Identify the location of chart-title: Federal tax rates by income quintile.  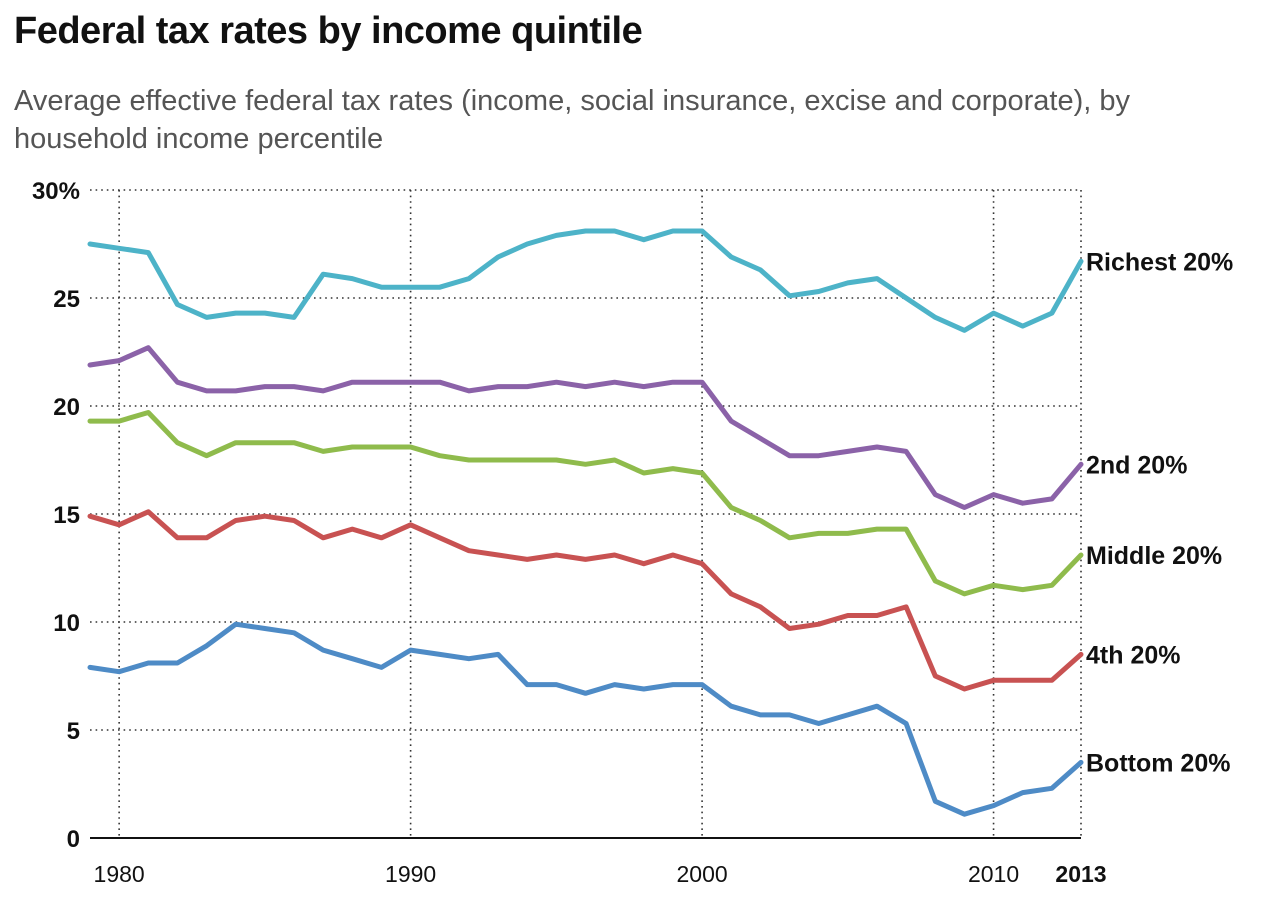
(328, 31).